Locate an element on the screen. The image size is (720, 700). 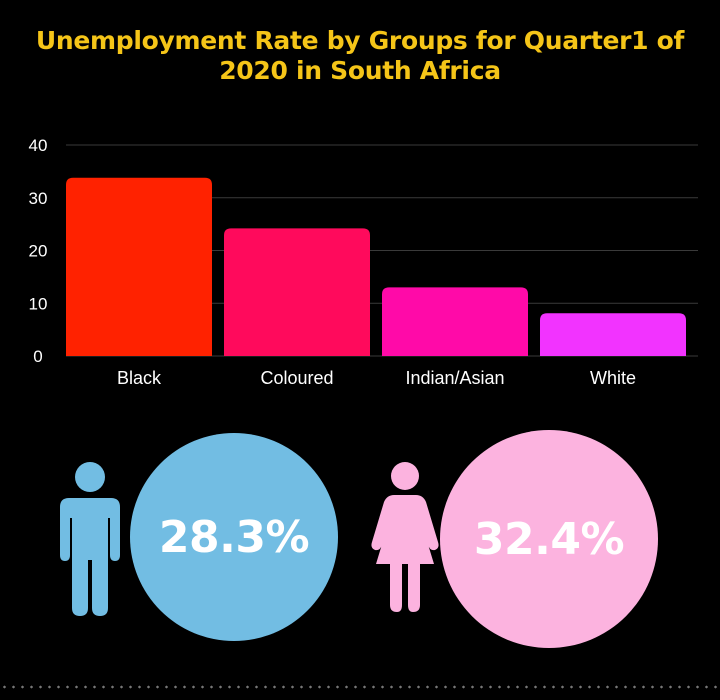
y-tick-label: 40 is located at coordinates (38, 145).